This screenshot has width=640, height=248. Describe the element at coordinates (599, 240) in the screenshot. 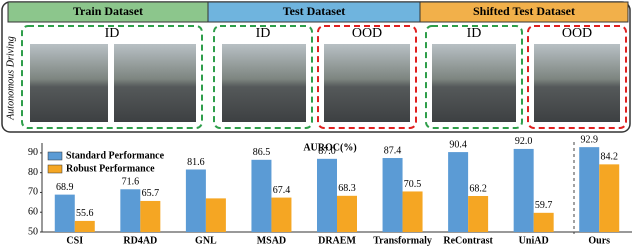

I see `x-tick-label: Ours` at that location.